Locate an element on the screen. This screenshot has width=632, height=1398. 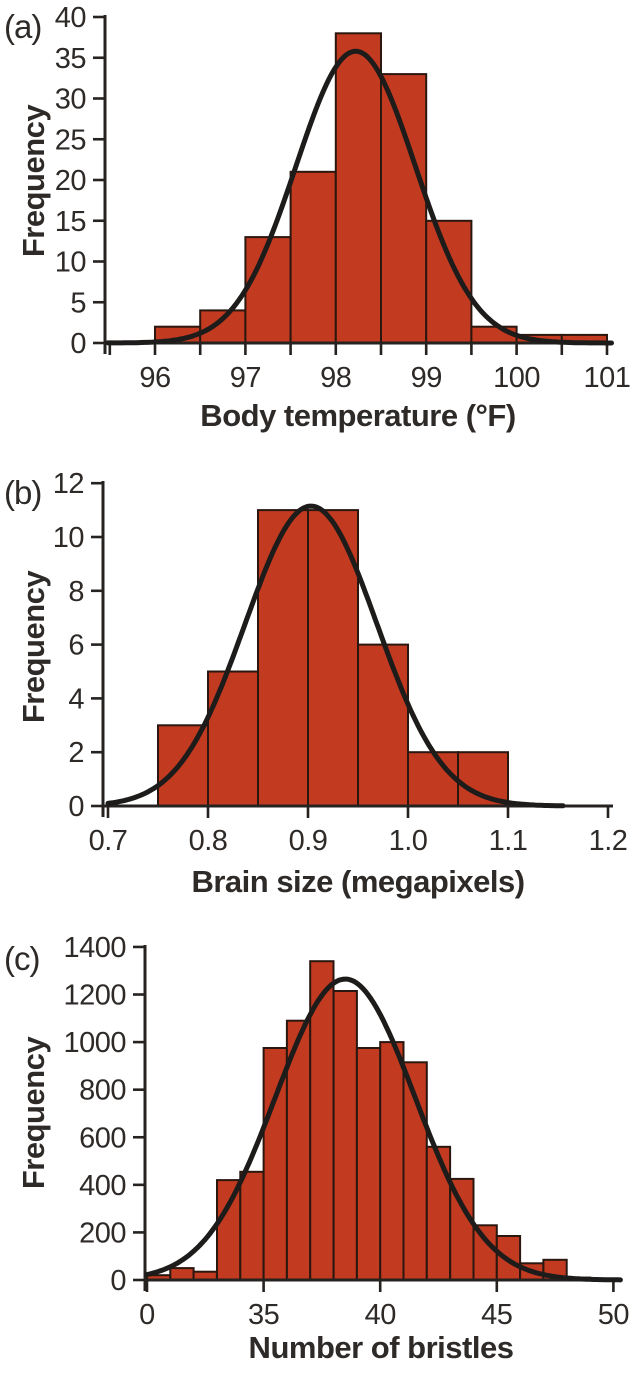
x-tick-label: 0 is located at coordinates (147, 1315).